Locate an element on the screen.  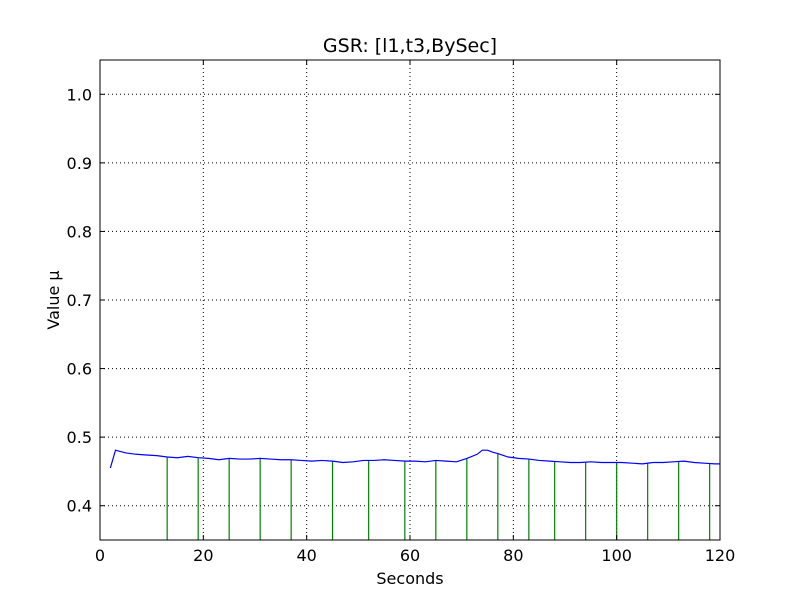
y-tick-label: 0.9 is located at coordinates (79, 163).